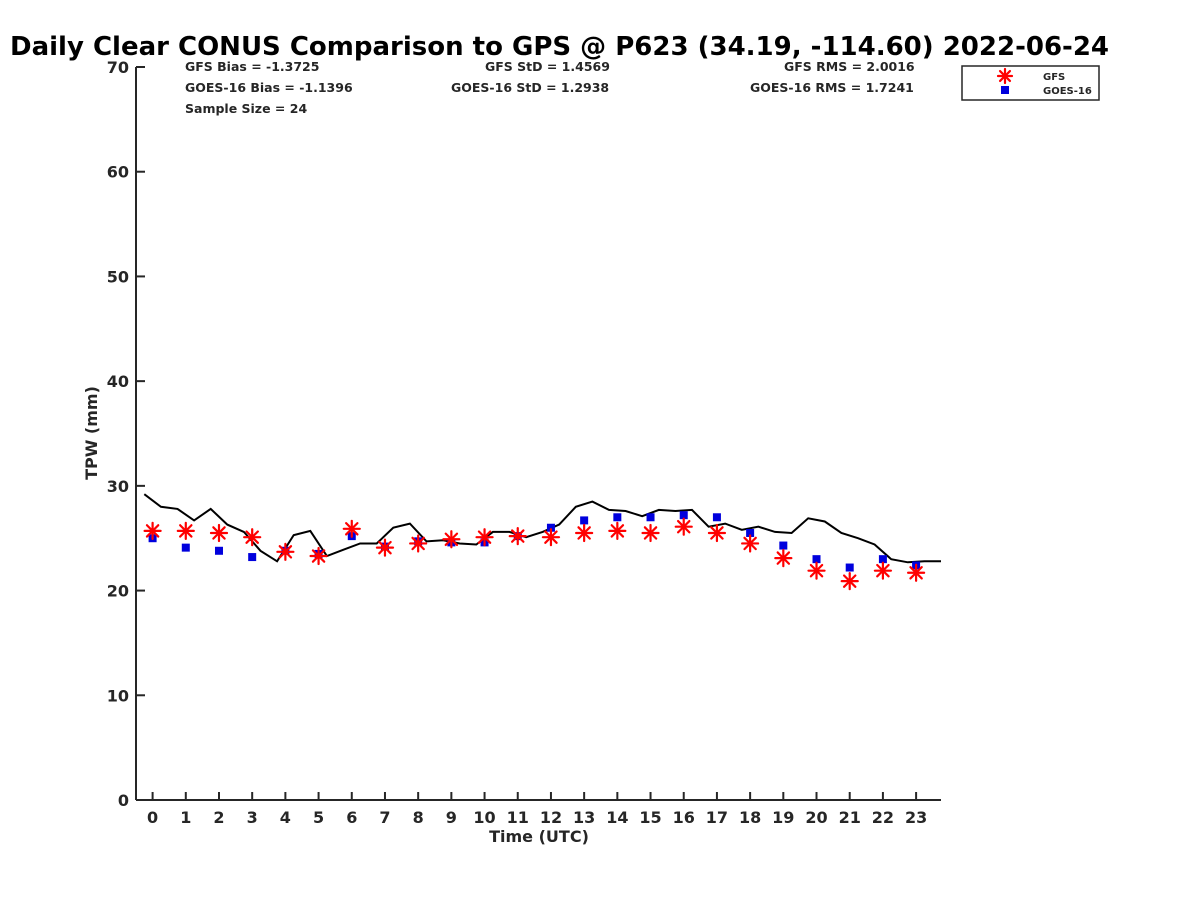  I want to click on x-tick-label: 21, so click(850, 817).